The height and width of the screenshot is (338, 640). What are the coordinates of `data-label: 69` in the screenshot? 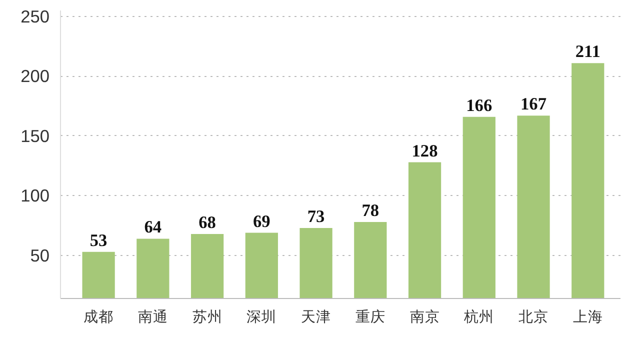 It's located at (262, 221).